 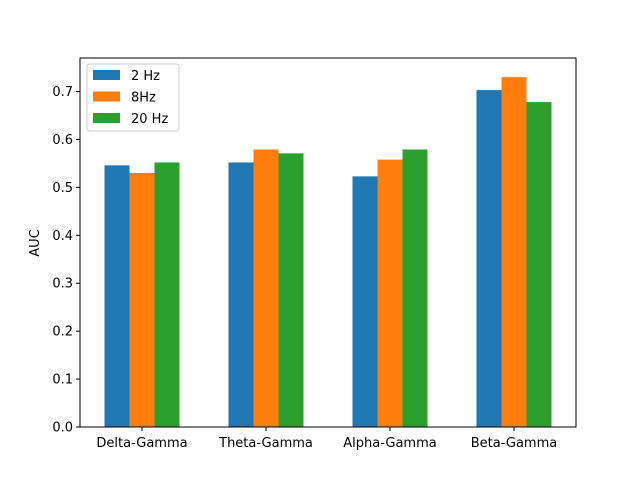 I want to click on bar-20hz-beta-gamma, so click(x=539, y=264).